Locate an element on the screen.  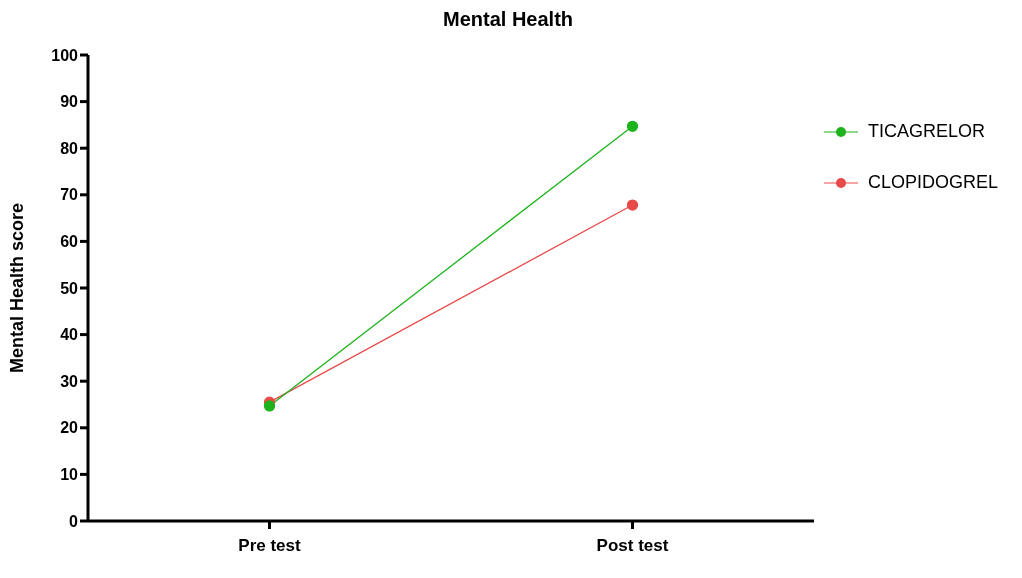
y-axis-title: Mental Health score is located at coordinates (17, 288).